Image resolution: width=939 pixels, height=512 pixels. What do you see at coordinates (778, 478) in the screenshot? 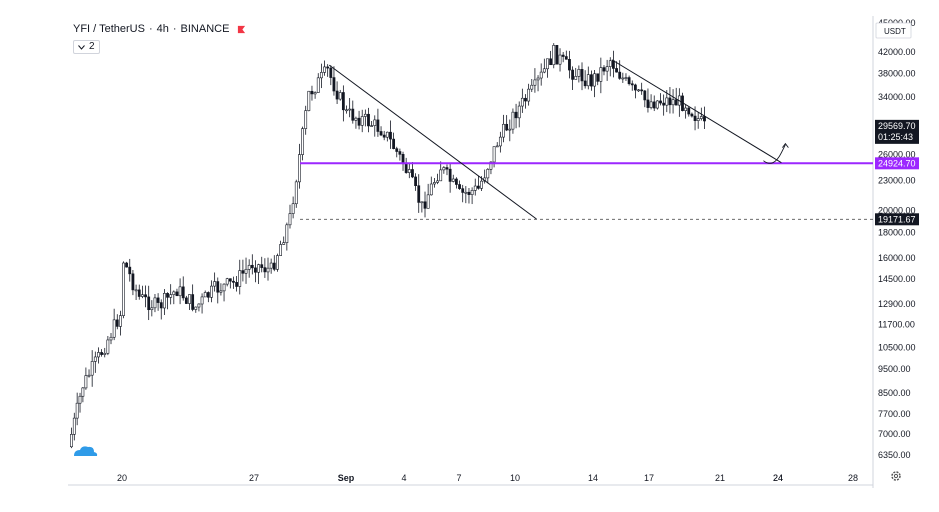
I see `time-axis-tick-label: 24` at bounding box center [778, 478].